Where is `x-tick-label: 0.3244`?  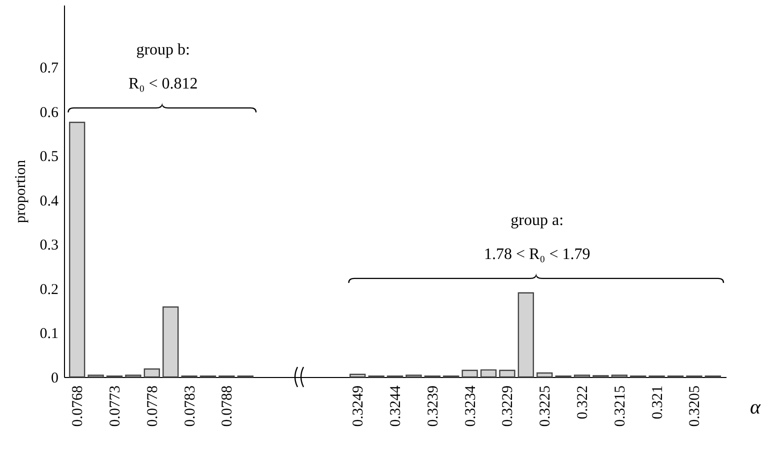 x-tick-label: 0.3244 is located at coordinates (396, 406).